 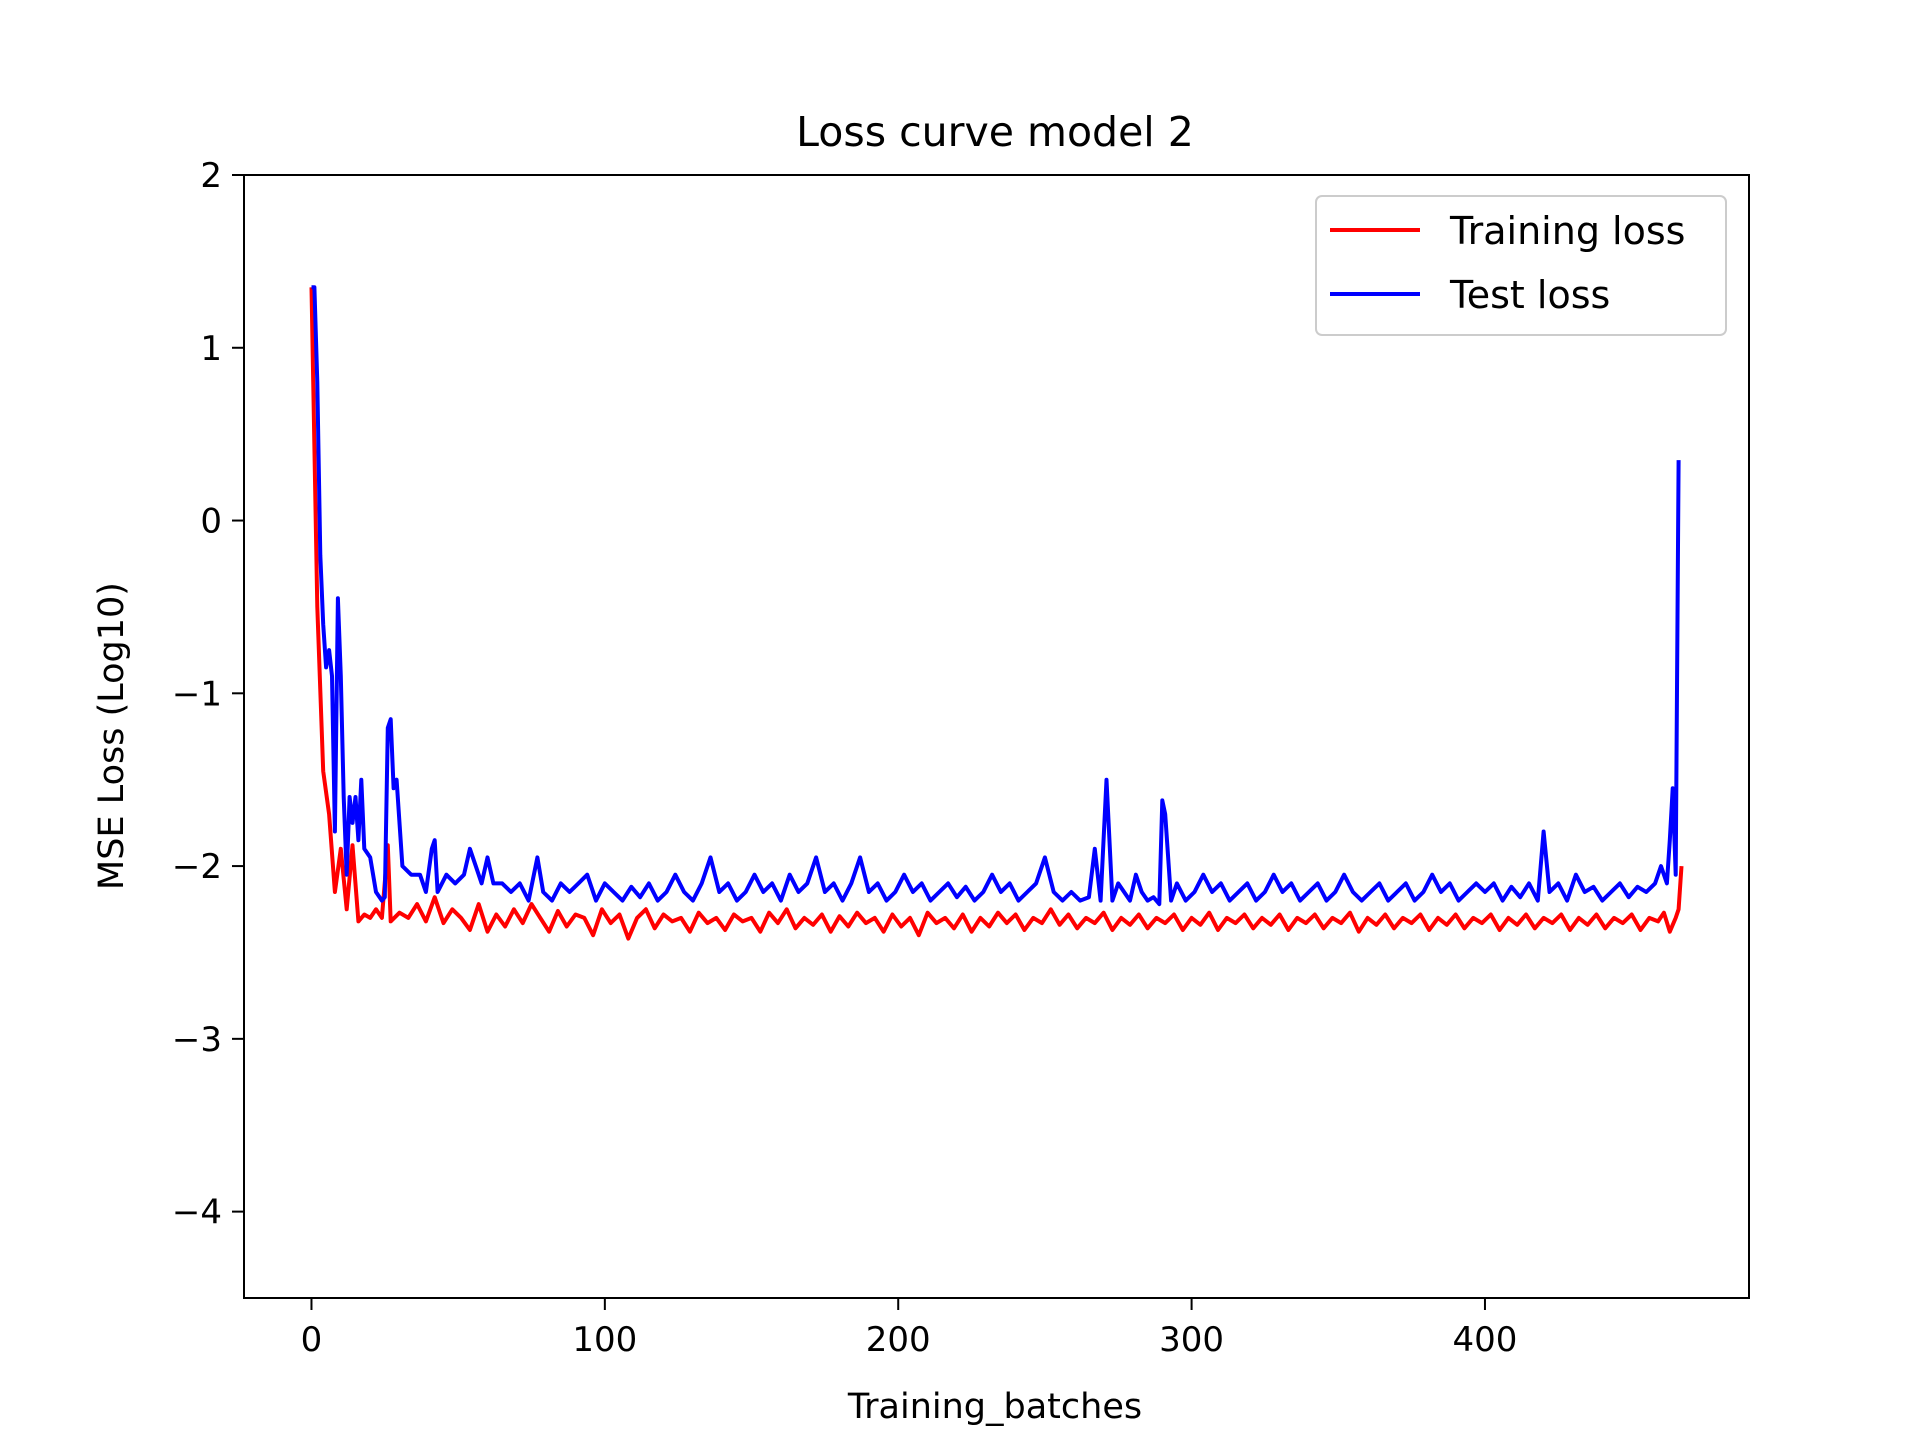 I want to click on x-tick-label: 400, so click(x=1485, y=1340).